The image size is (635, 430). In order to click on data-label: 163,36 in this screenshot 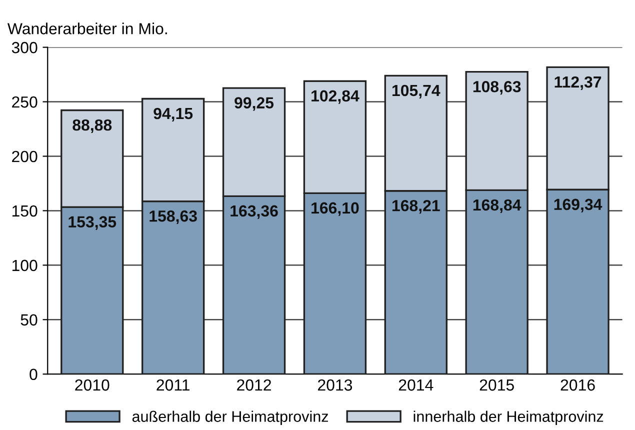, I will do `click(254, 212)`.